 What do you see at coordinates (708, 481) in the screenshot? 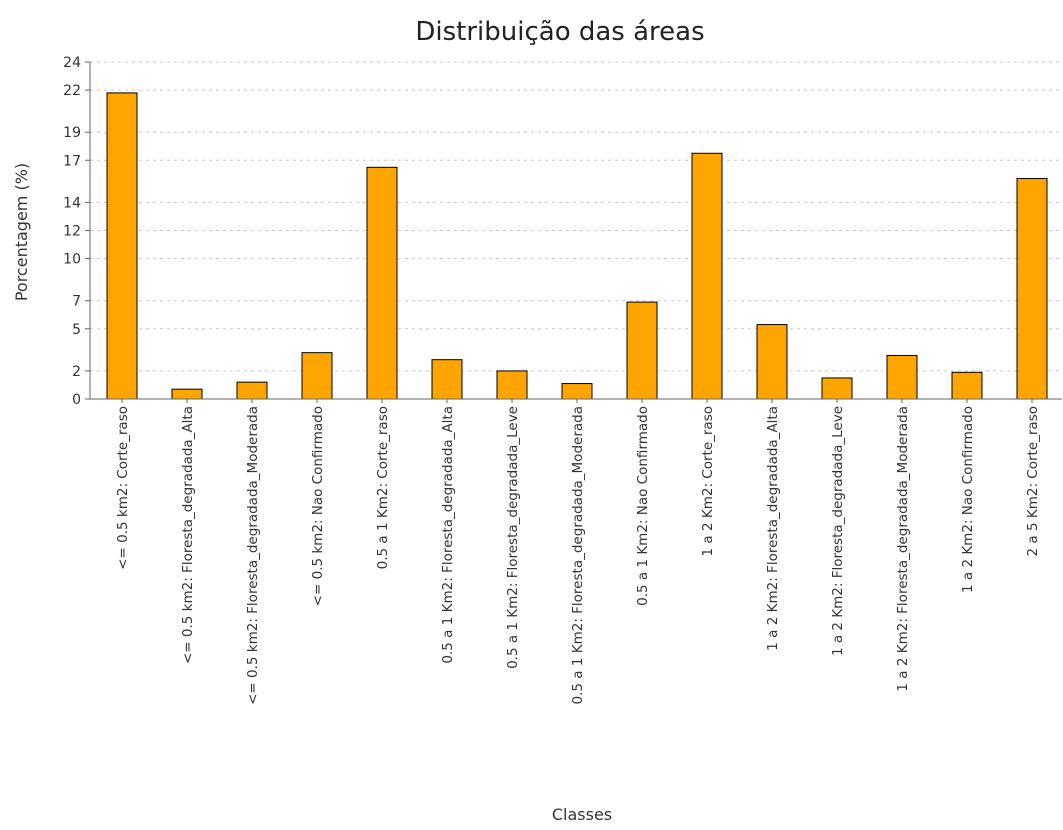
I see `x-tick-label: 1 a 2 Km2: Corte_raso` at bounding box center [708, 481].